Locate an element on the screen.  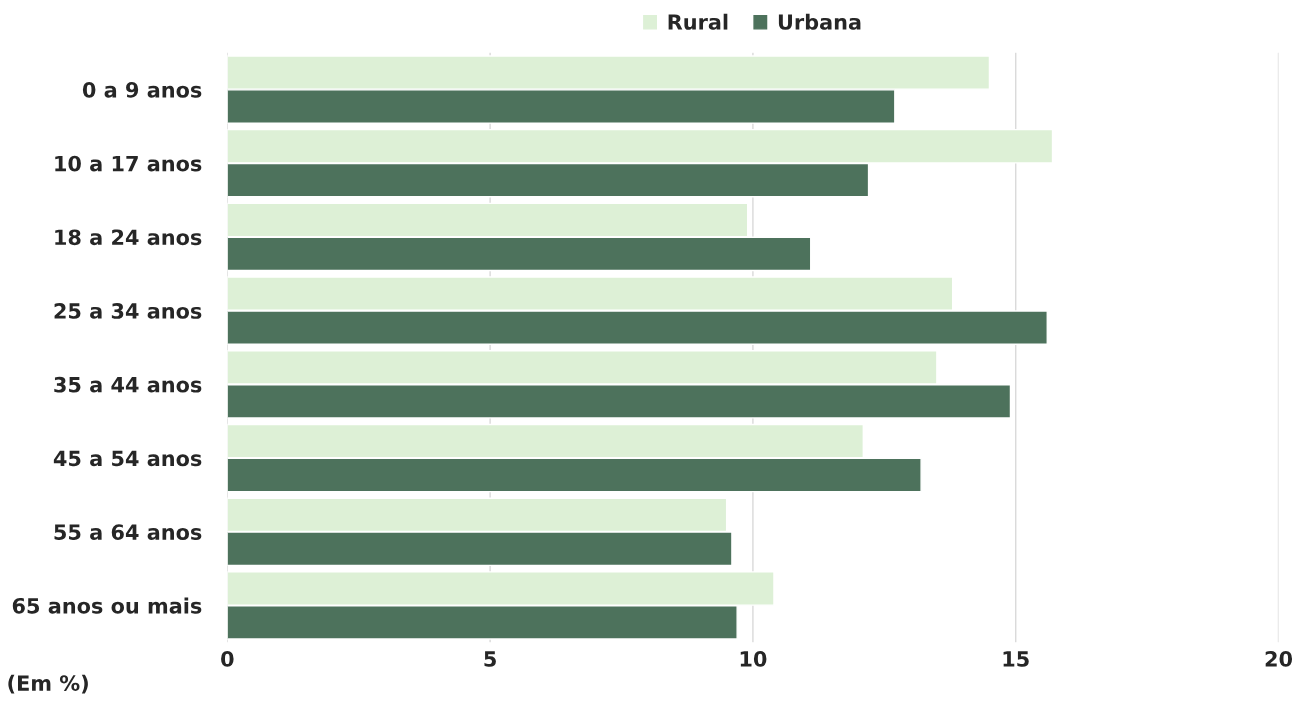
x-tick-label: 15 is located at coordinates (1016, 659).